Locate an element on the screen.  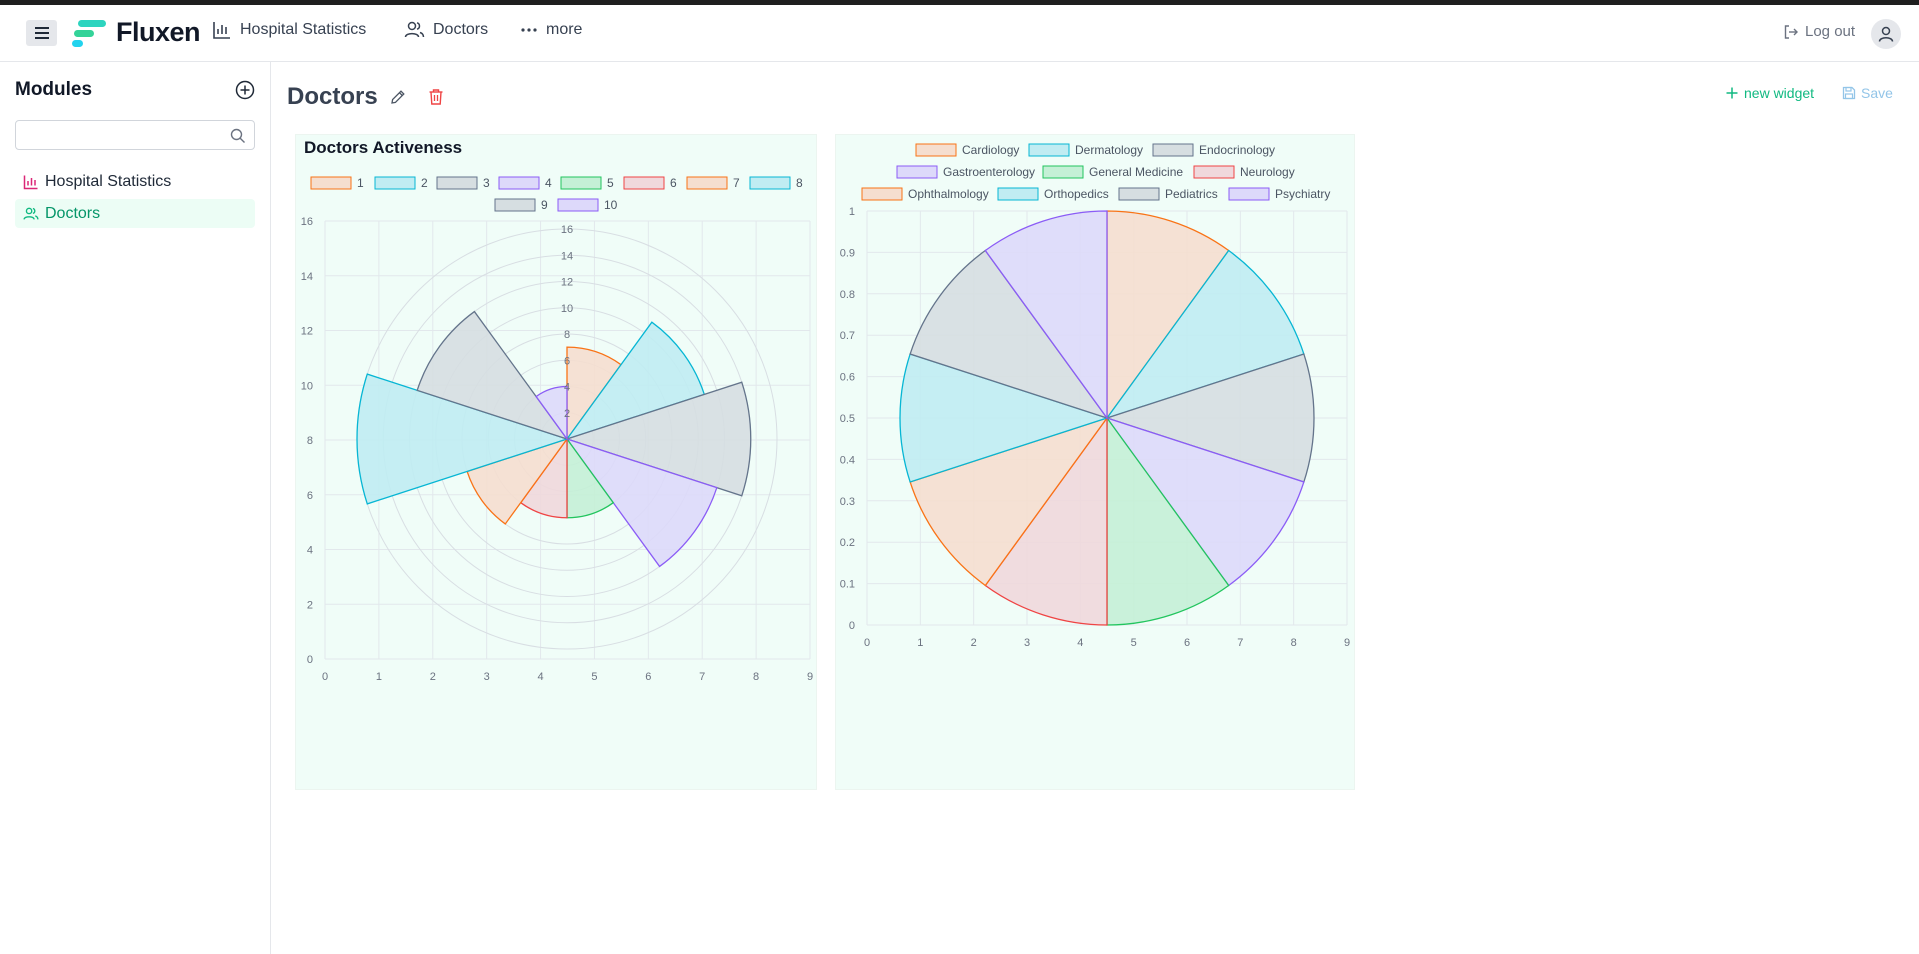
legend-label: 5 is located at coordinates (610, 183).